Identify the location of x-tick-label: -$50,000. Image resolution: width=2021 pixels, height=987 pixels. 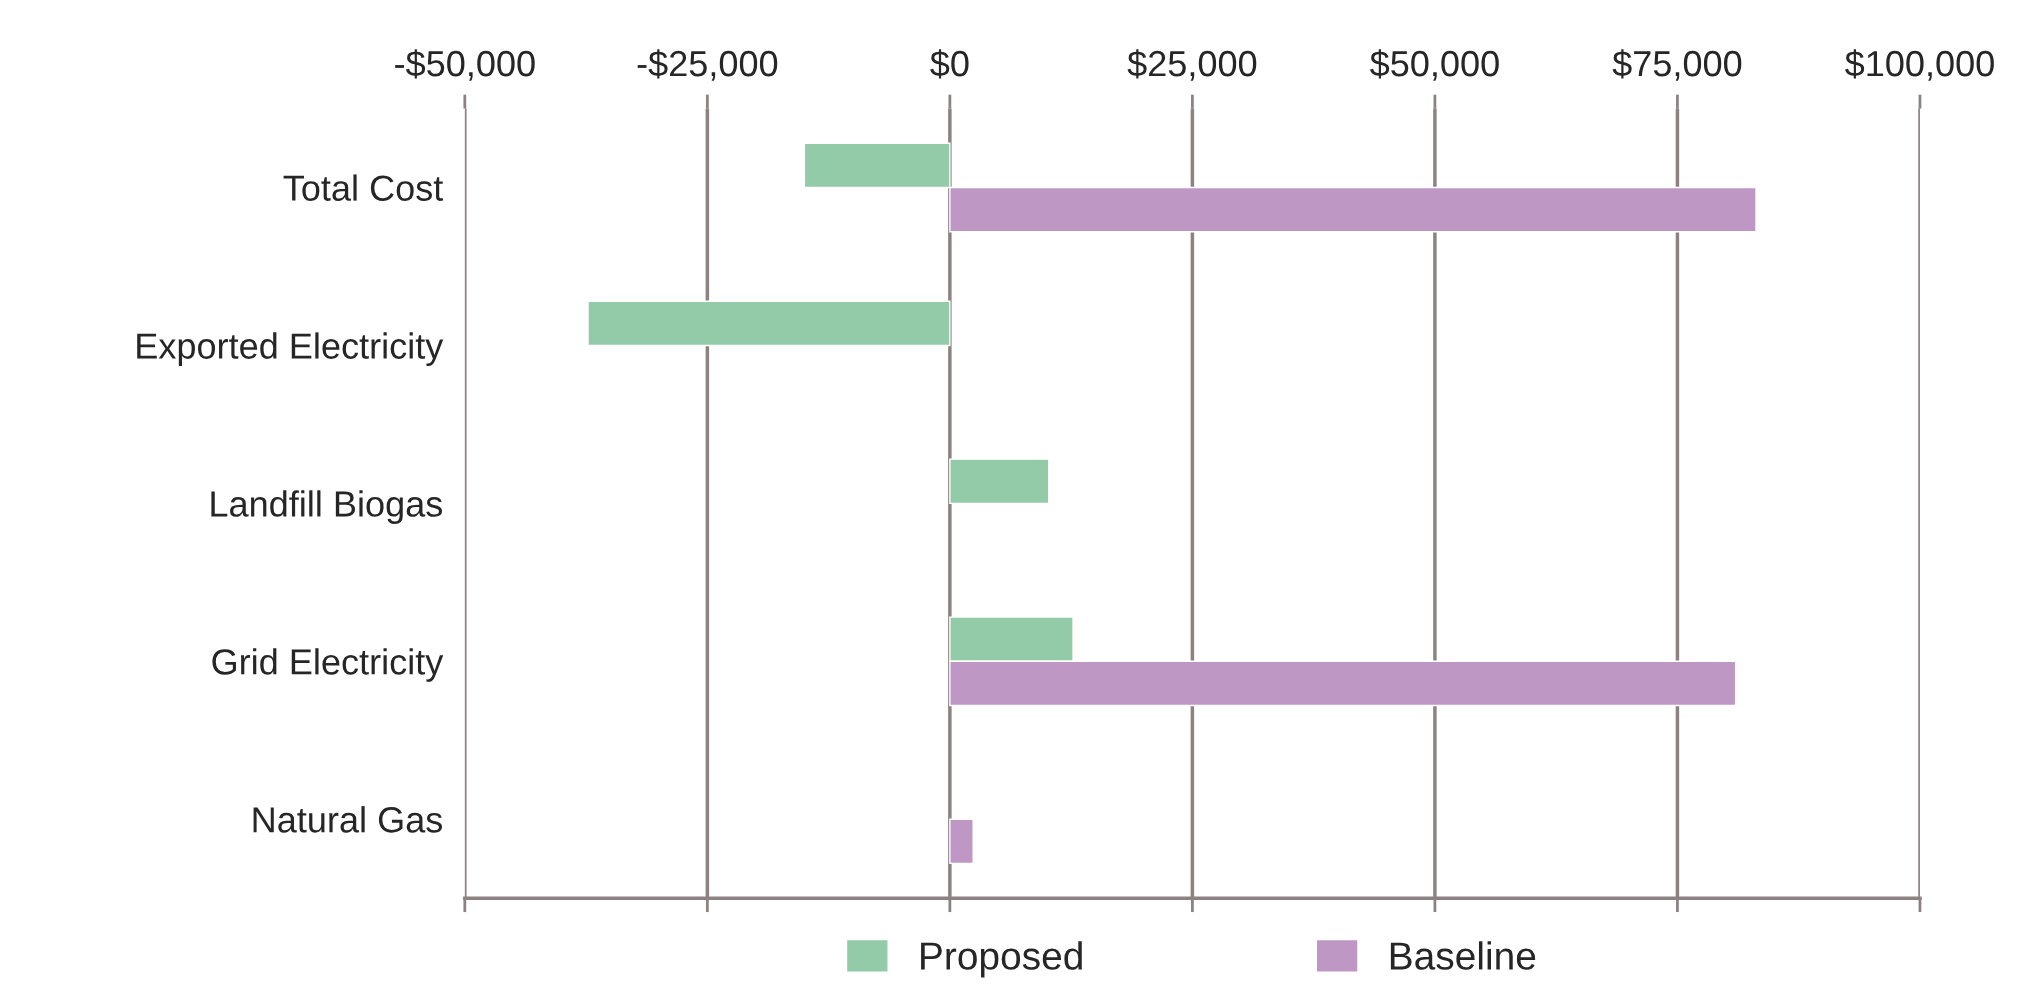
(465, 65).